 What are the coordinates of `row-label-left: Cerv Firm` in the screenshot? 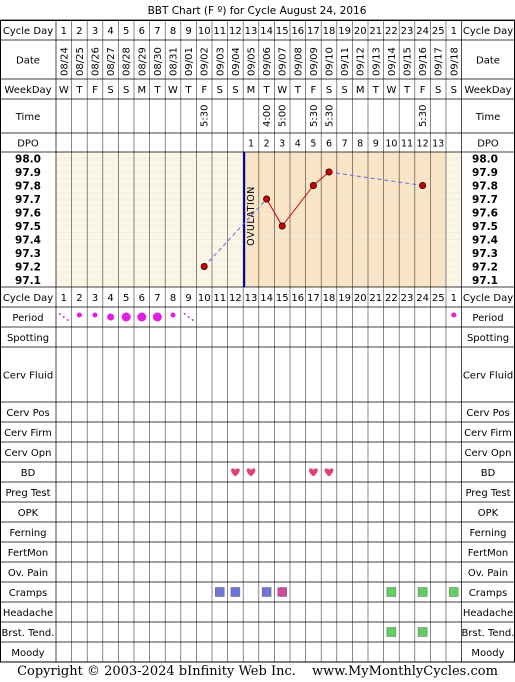 It's located at (28, 433).